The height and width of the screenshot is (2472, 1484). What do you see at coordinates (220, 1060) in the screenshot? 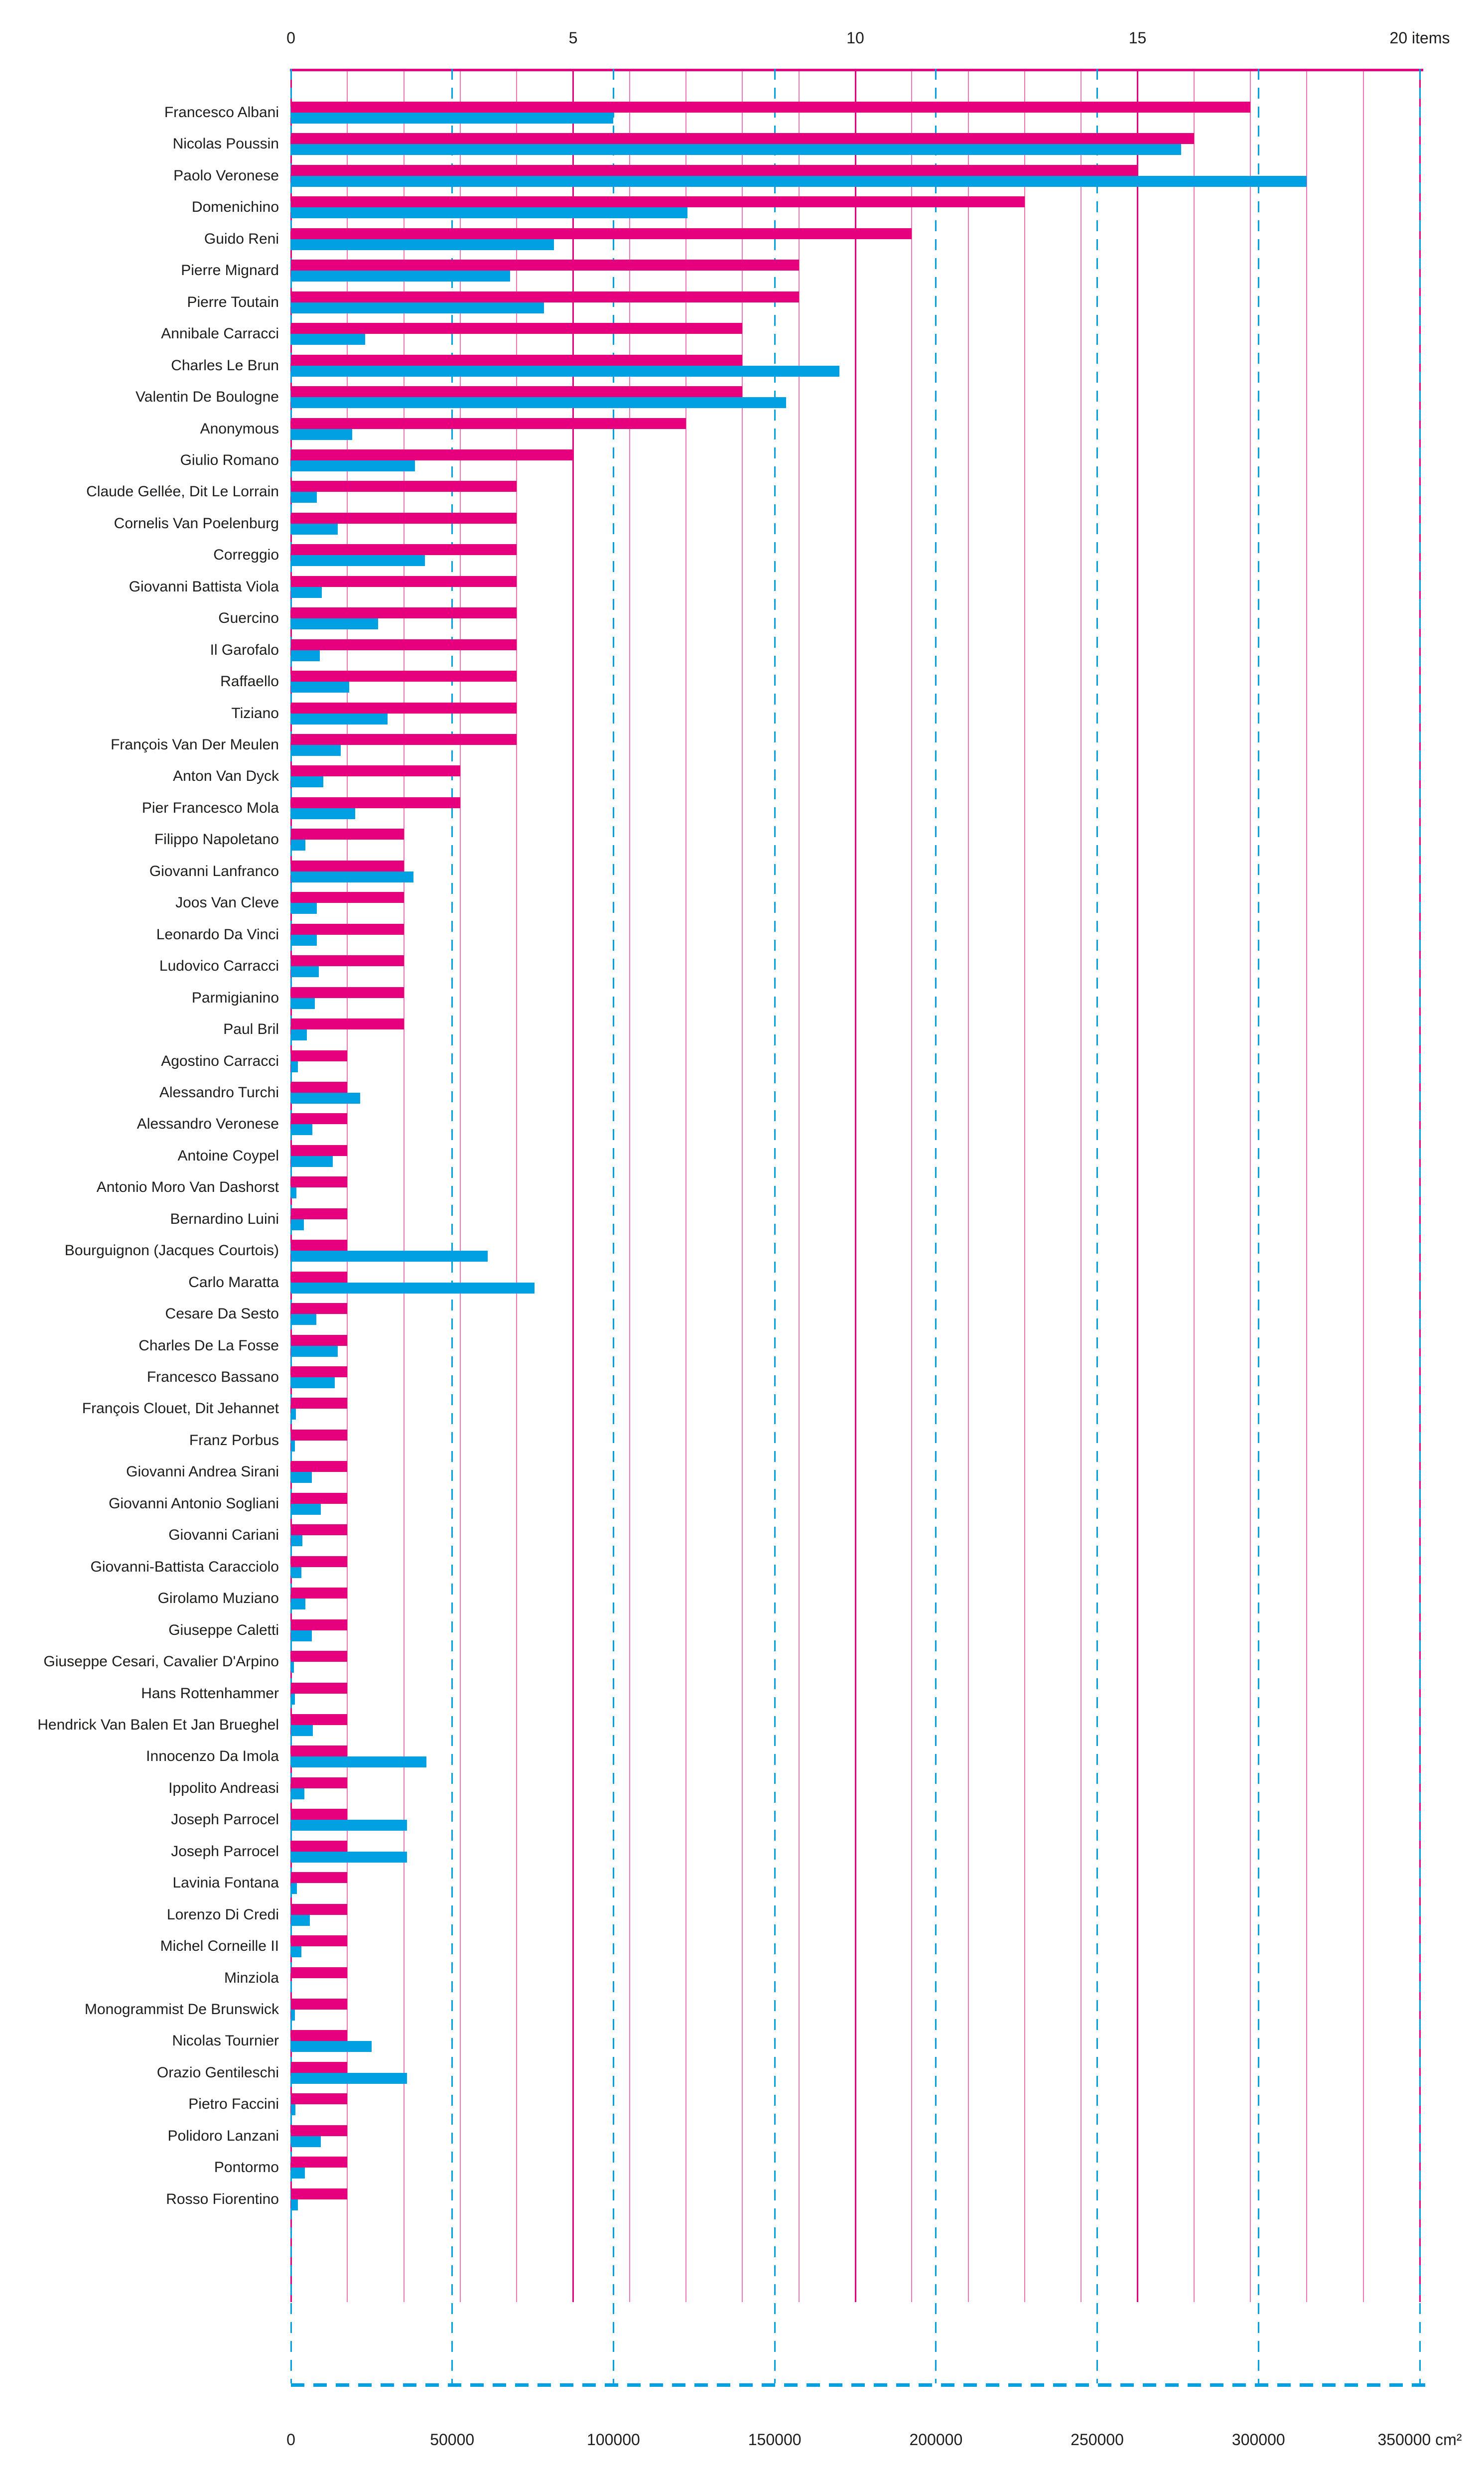
I see `artist-label: Agostino Carracci` at bounding box center [220, 1060].